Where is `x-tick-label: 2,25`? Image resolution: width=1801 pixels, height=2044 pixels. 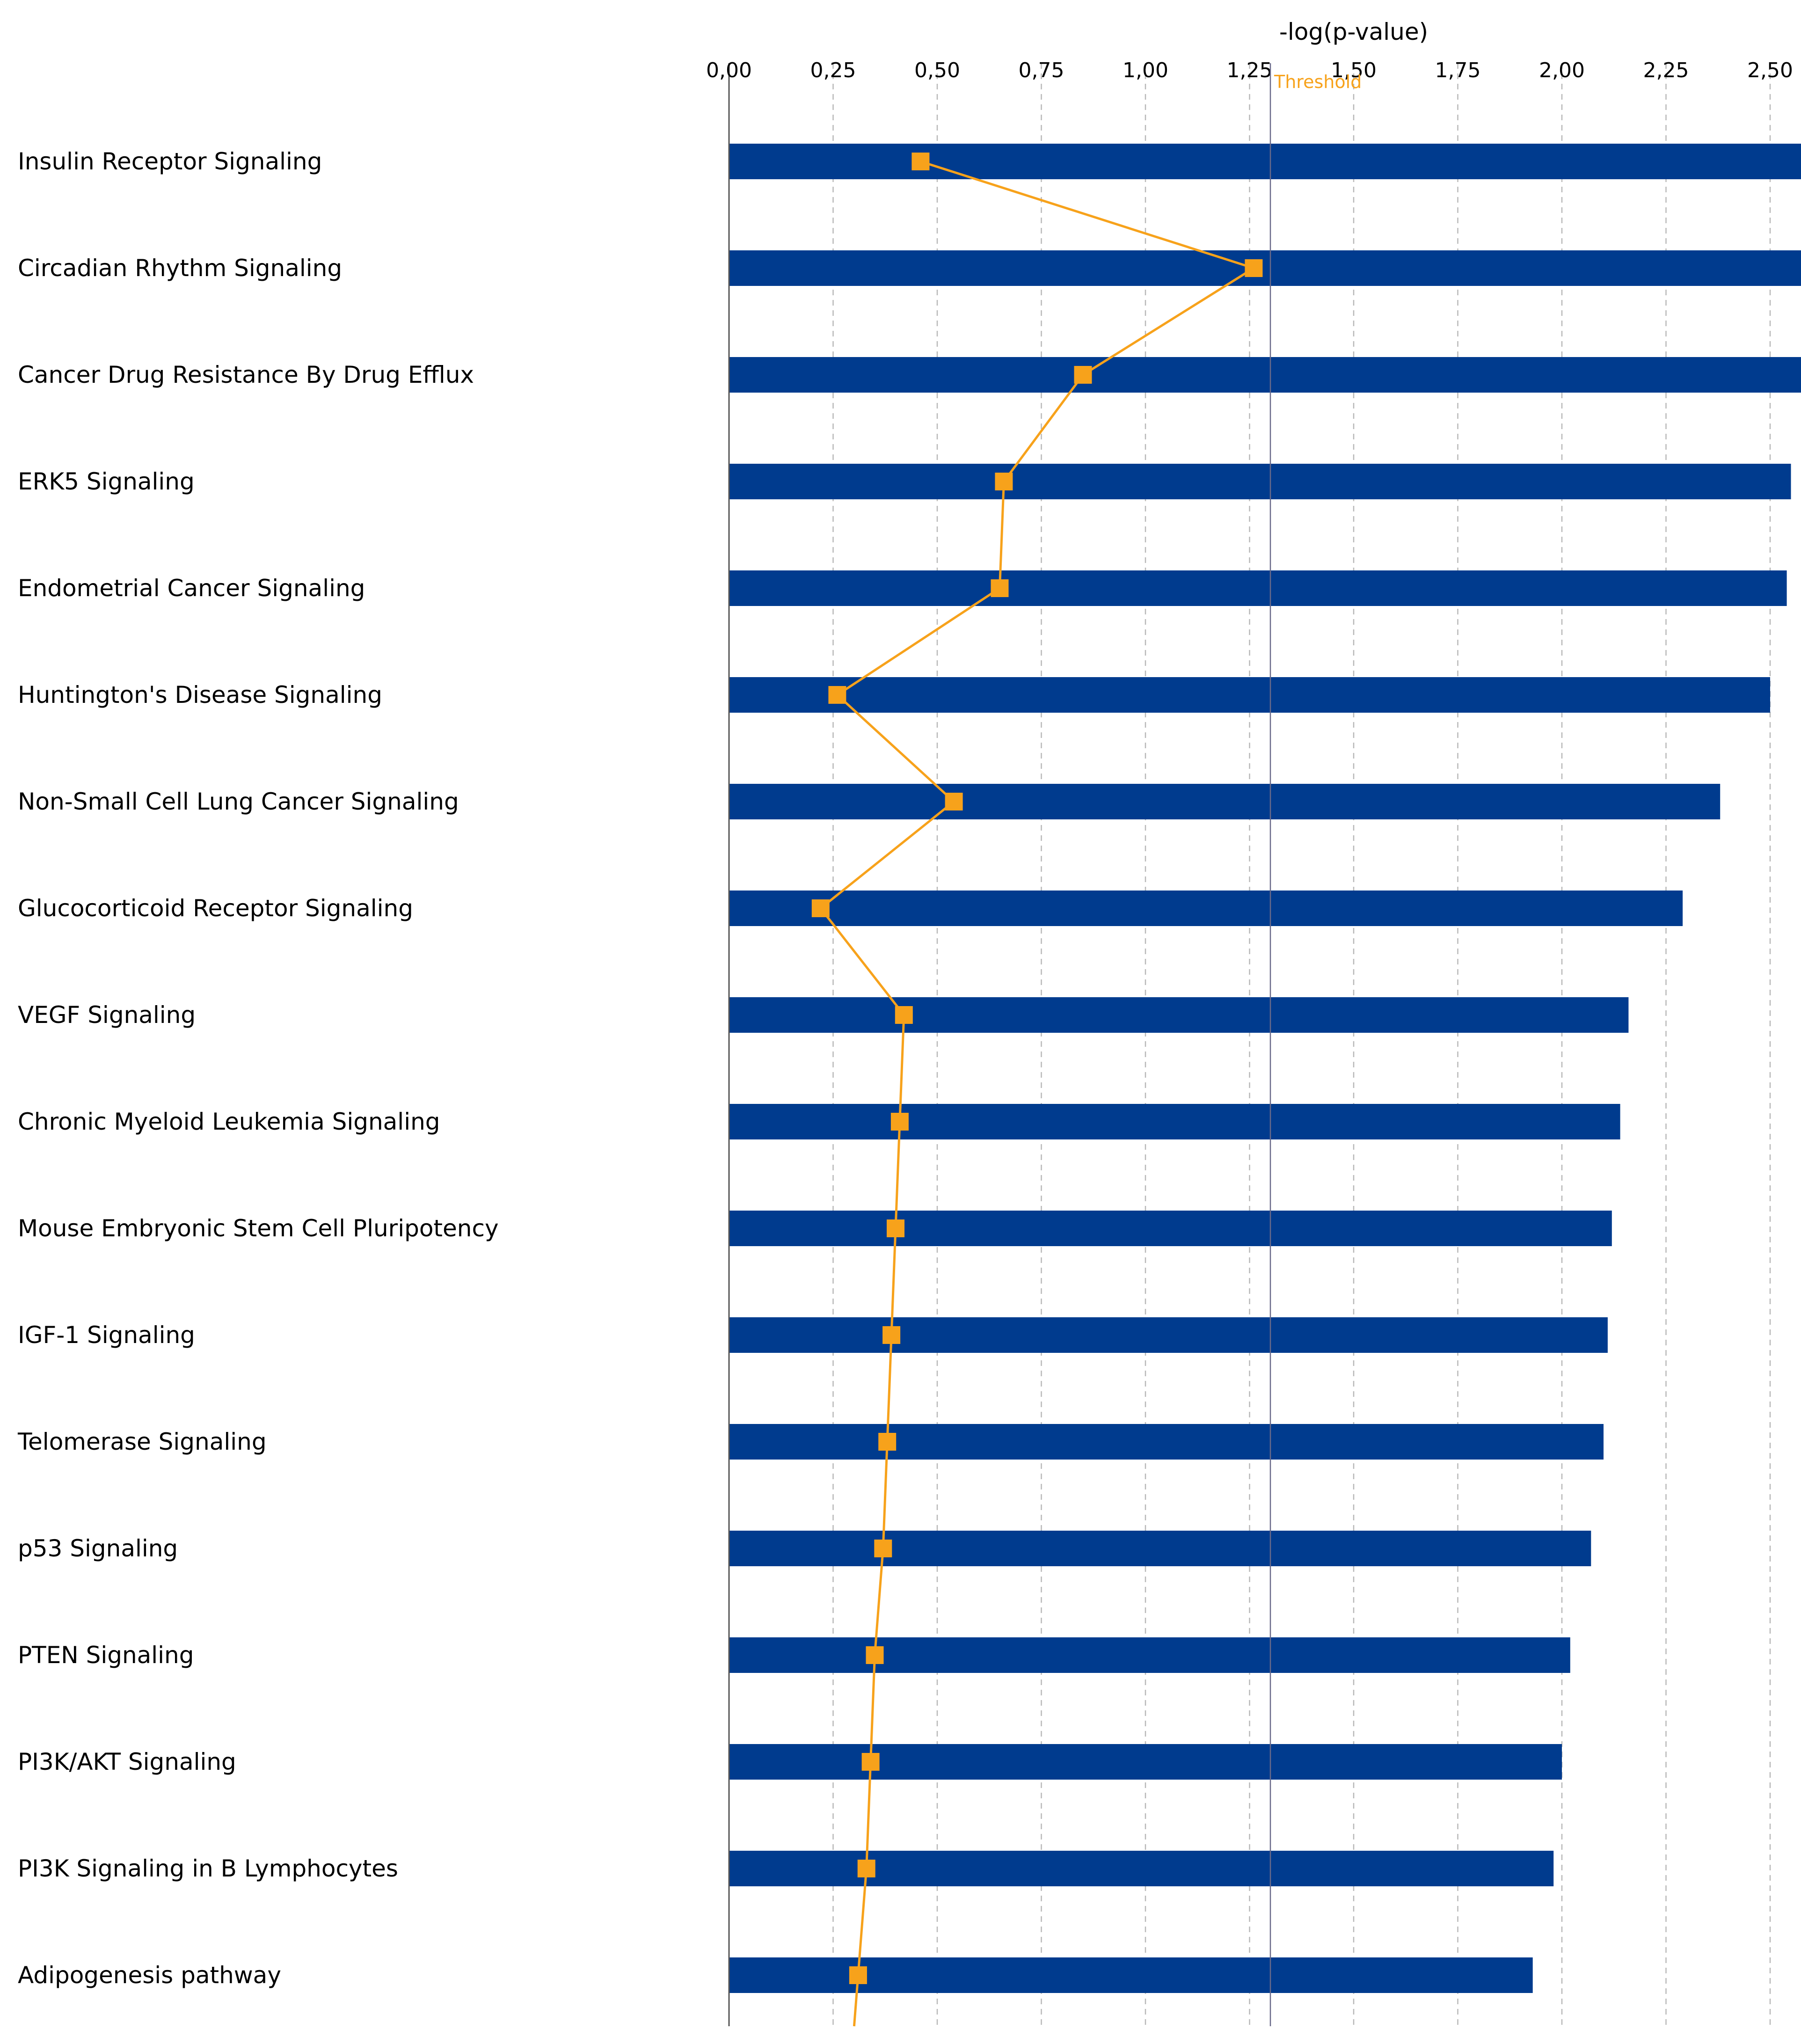
x-tick-label: 2,25 is located at coordinates (1666, 70).